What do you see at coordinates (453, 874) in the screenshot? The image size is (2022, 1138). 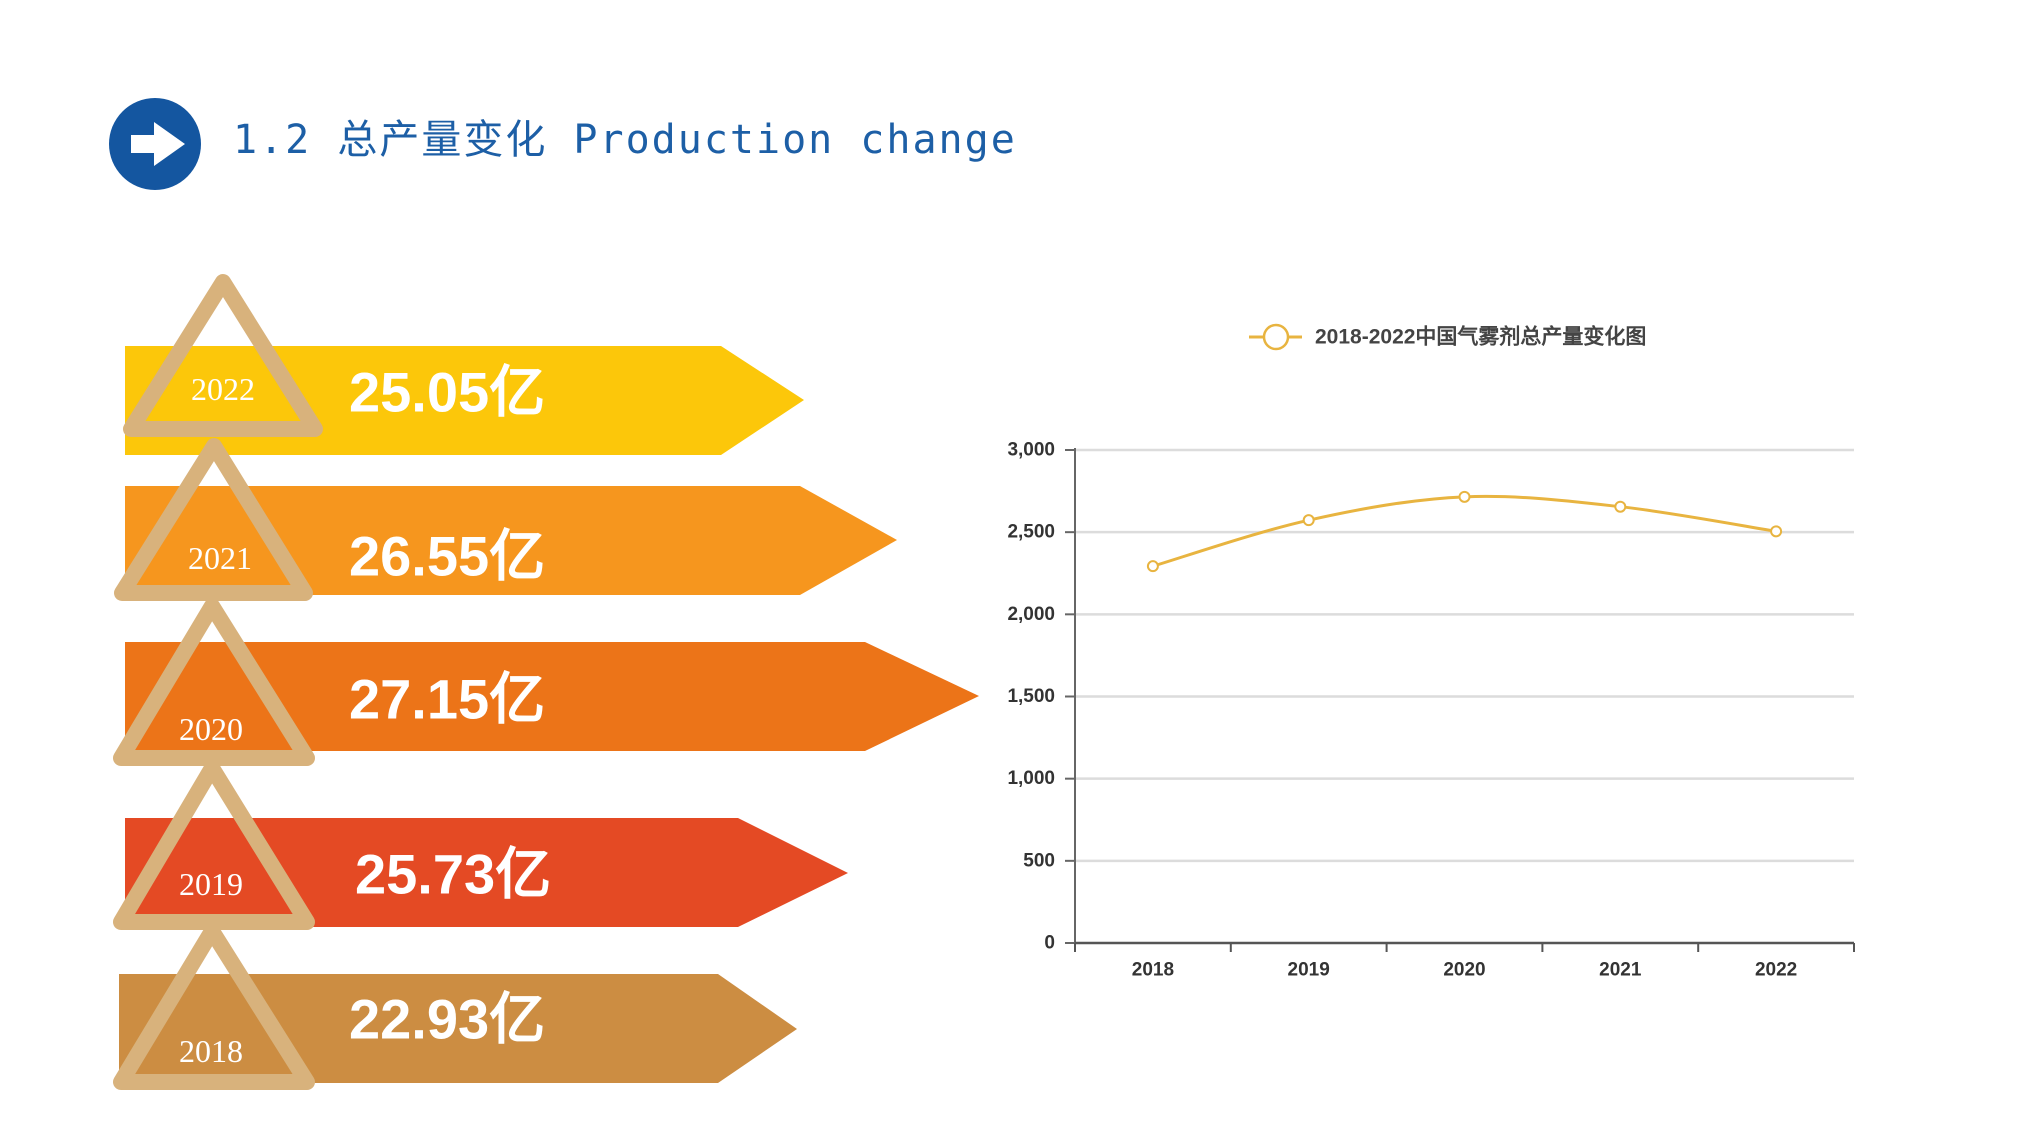 I see `production-value: 25.73亿` at bounding box center [453, 874].